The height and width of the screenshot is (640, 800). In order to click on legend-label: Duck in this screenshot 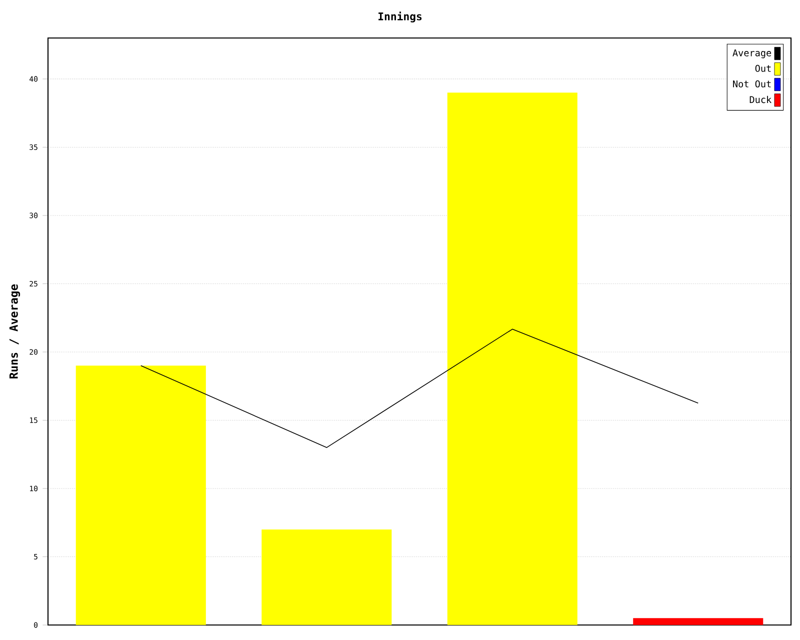, I will do `click(761, 100)`.